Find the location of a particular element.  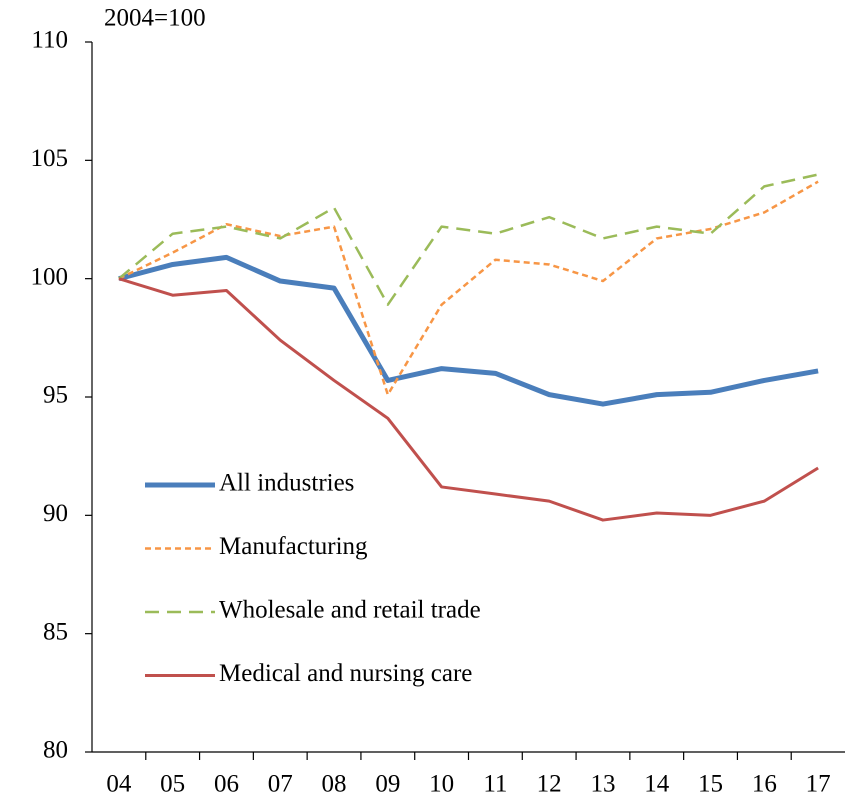

x-tick-label: 09 is located at coordinates (387, 784).